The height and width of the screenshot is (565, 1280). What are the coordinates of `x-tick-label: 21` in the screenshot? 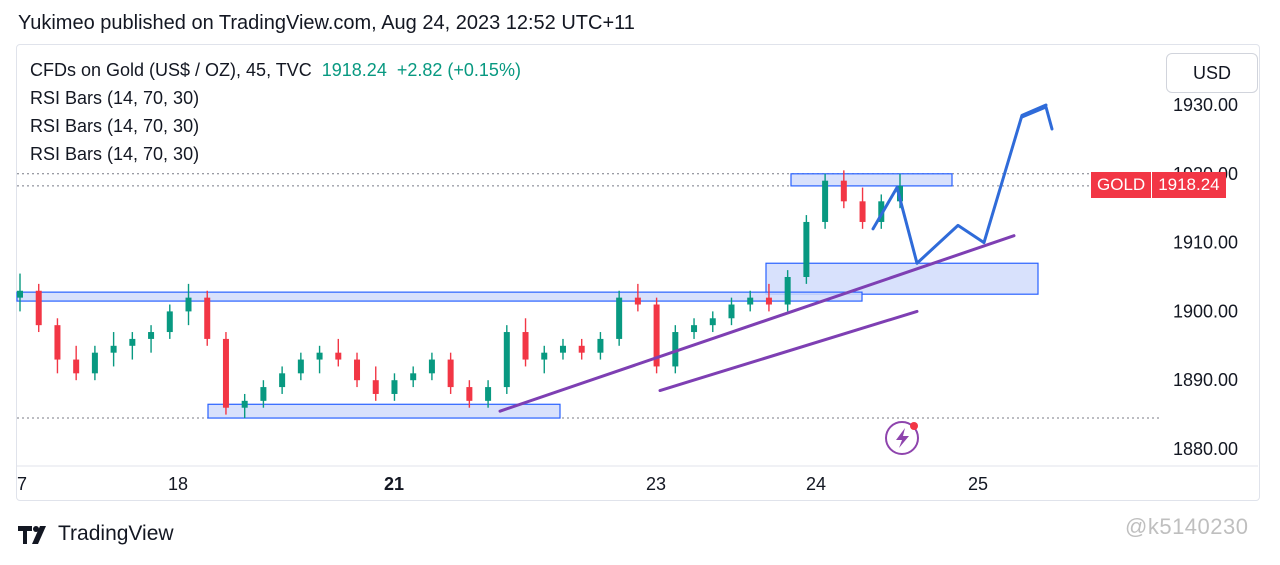 It's located at (394, 484).